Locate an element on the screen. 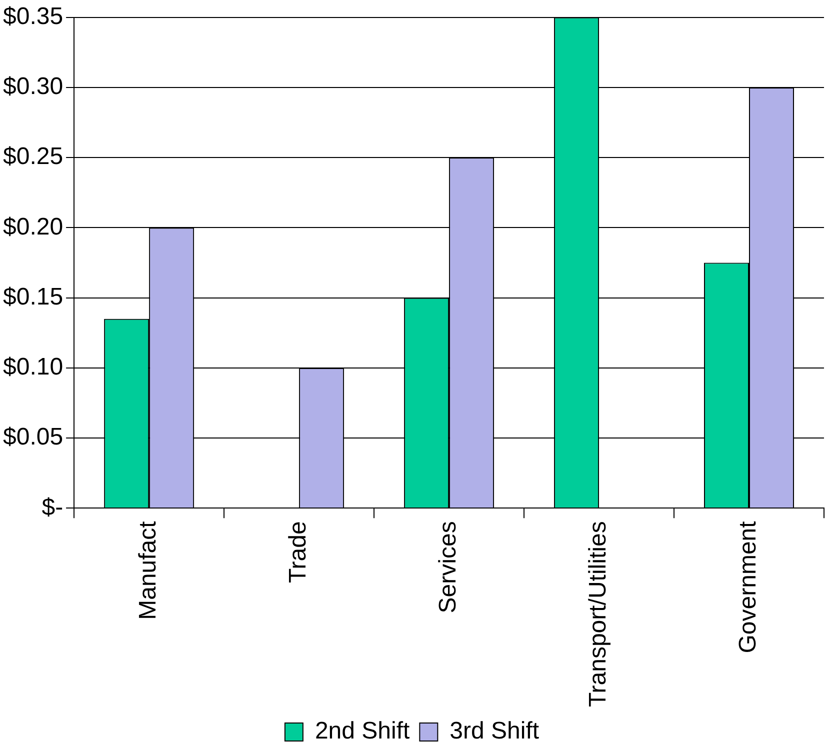 This screenshot has width=830, height=754. x-tick-label: Trade is located at coordinates (298, 552).